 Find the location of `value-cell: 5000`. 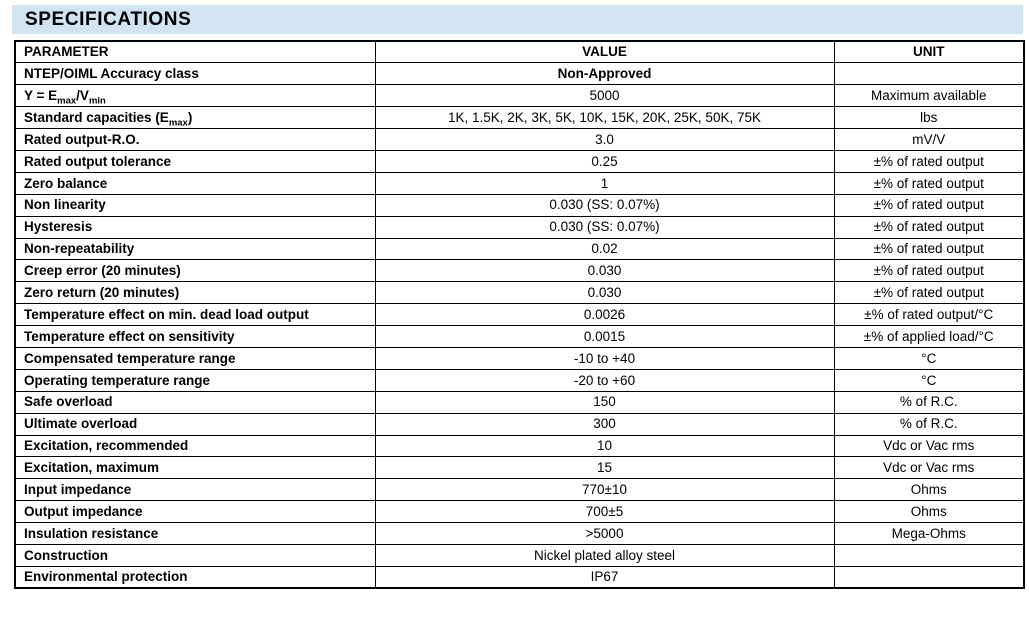

value-cell: 5000 is located at coordinates (604, 96).